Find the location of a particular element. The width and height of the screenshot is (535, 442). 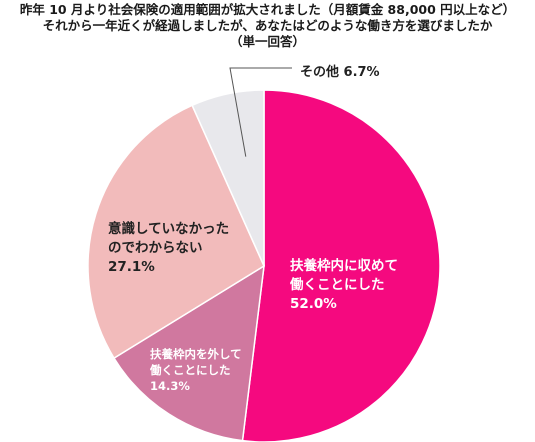

slice-value-2: 14.3% is located at coordinates (170, 386).